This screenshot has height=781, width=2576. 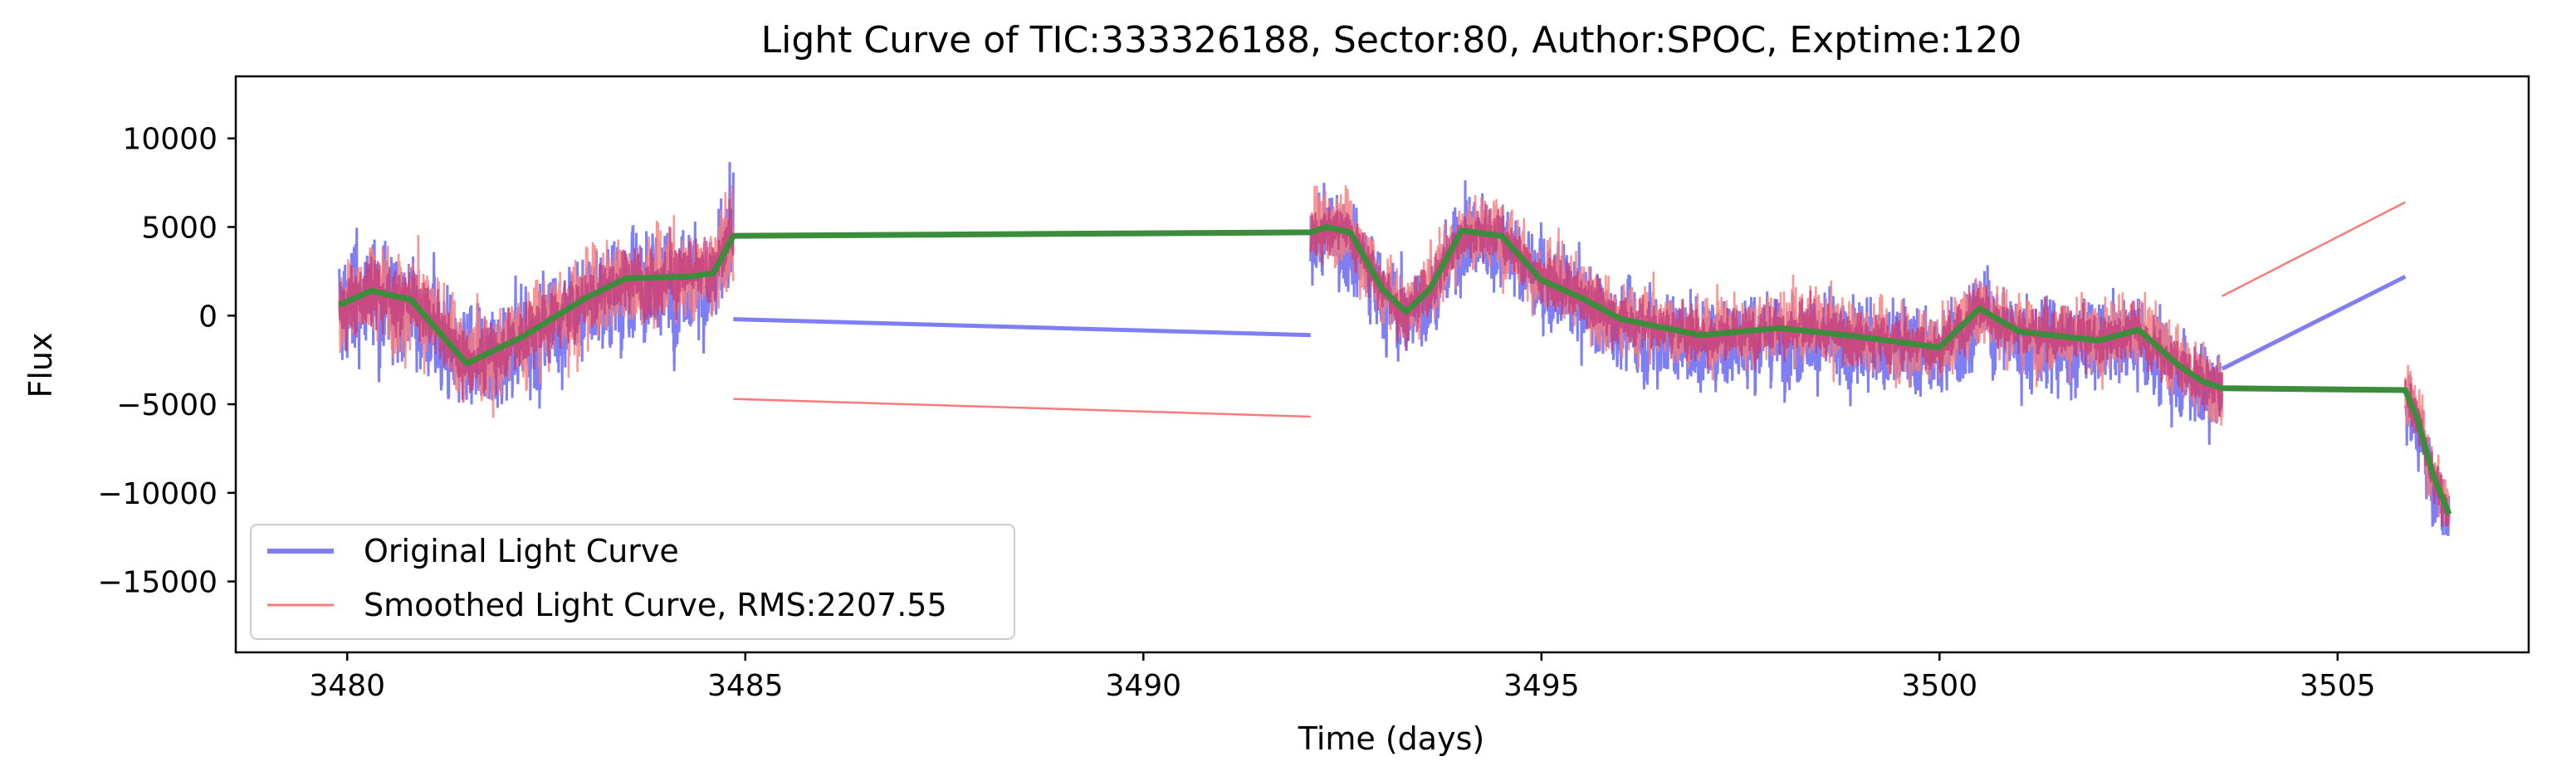 What do you see at coordinates (167, 405) in the screenshot?
I see `y-tick-label: −5000` at bounding box center [167, 405].